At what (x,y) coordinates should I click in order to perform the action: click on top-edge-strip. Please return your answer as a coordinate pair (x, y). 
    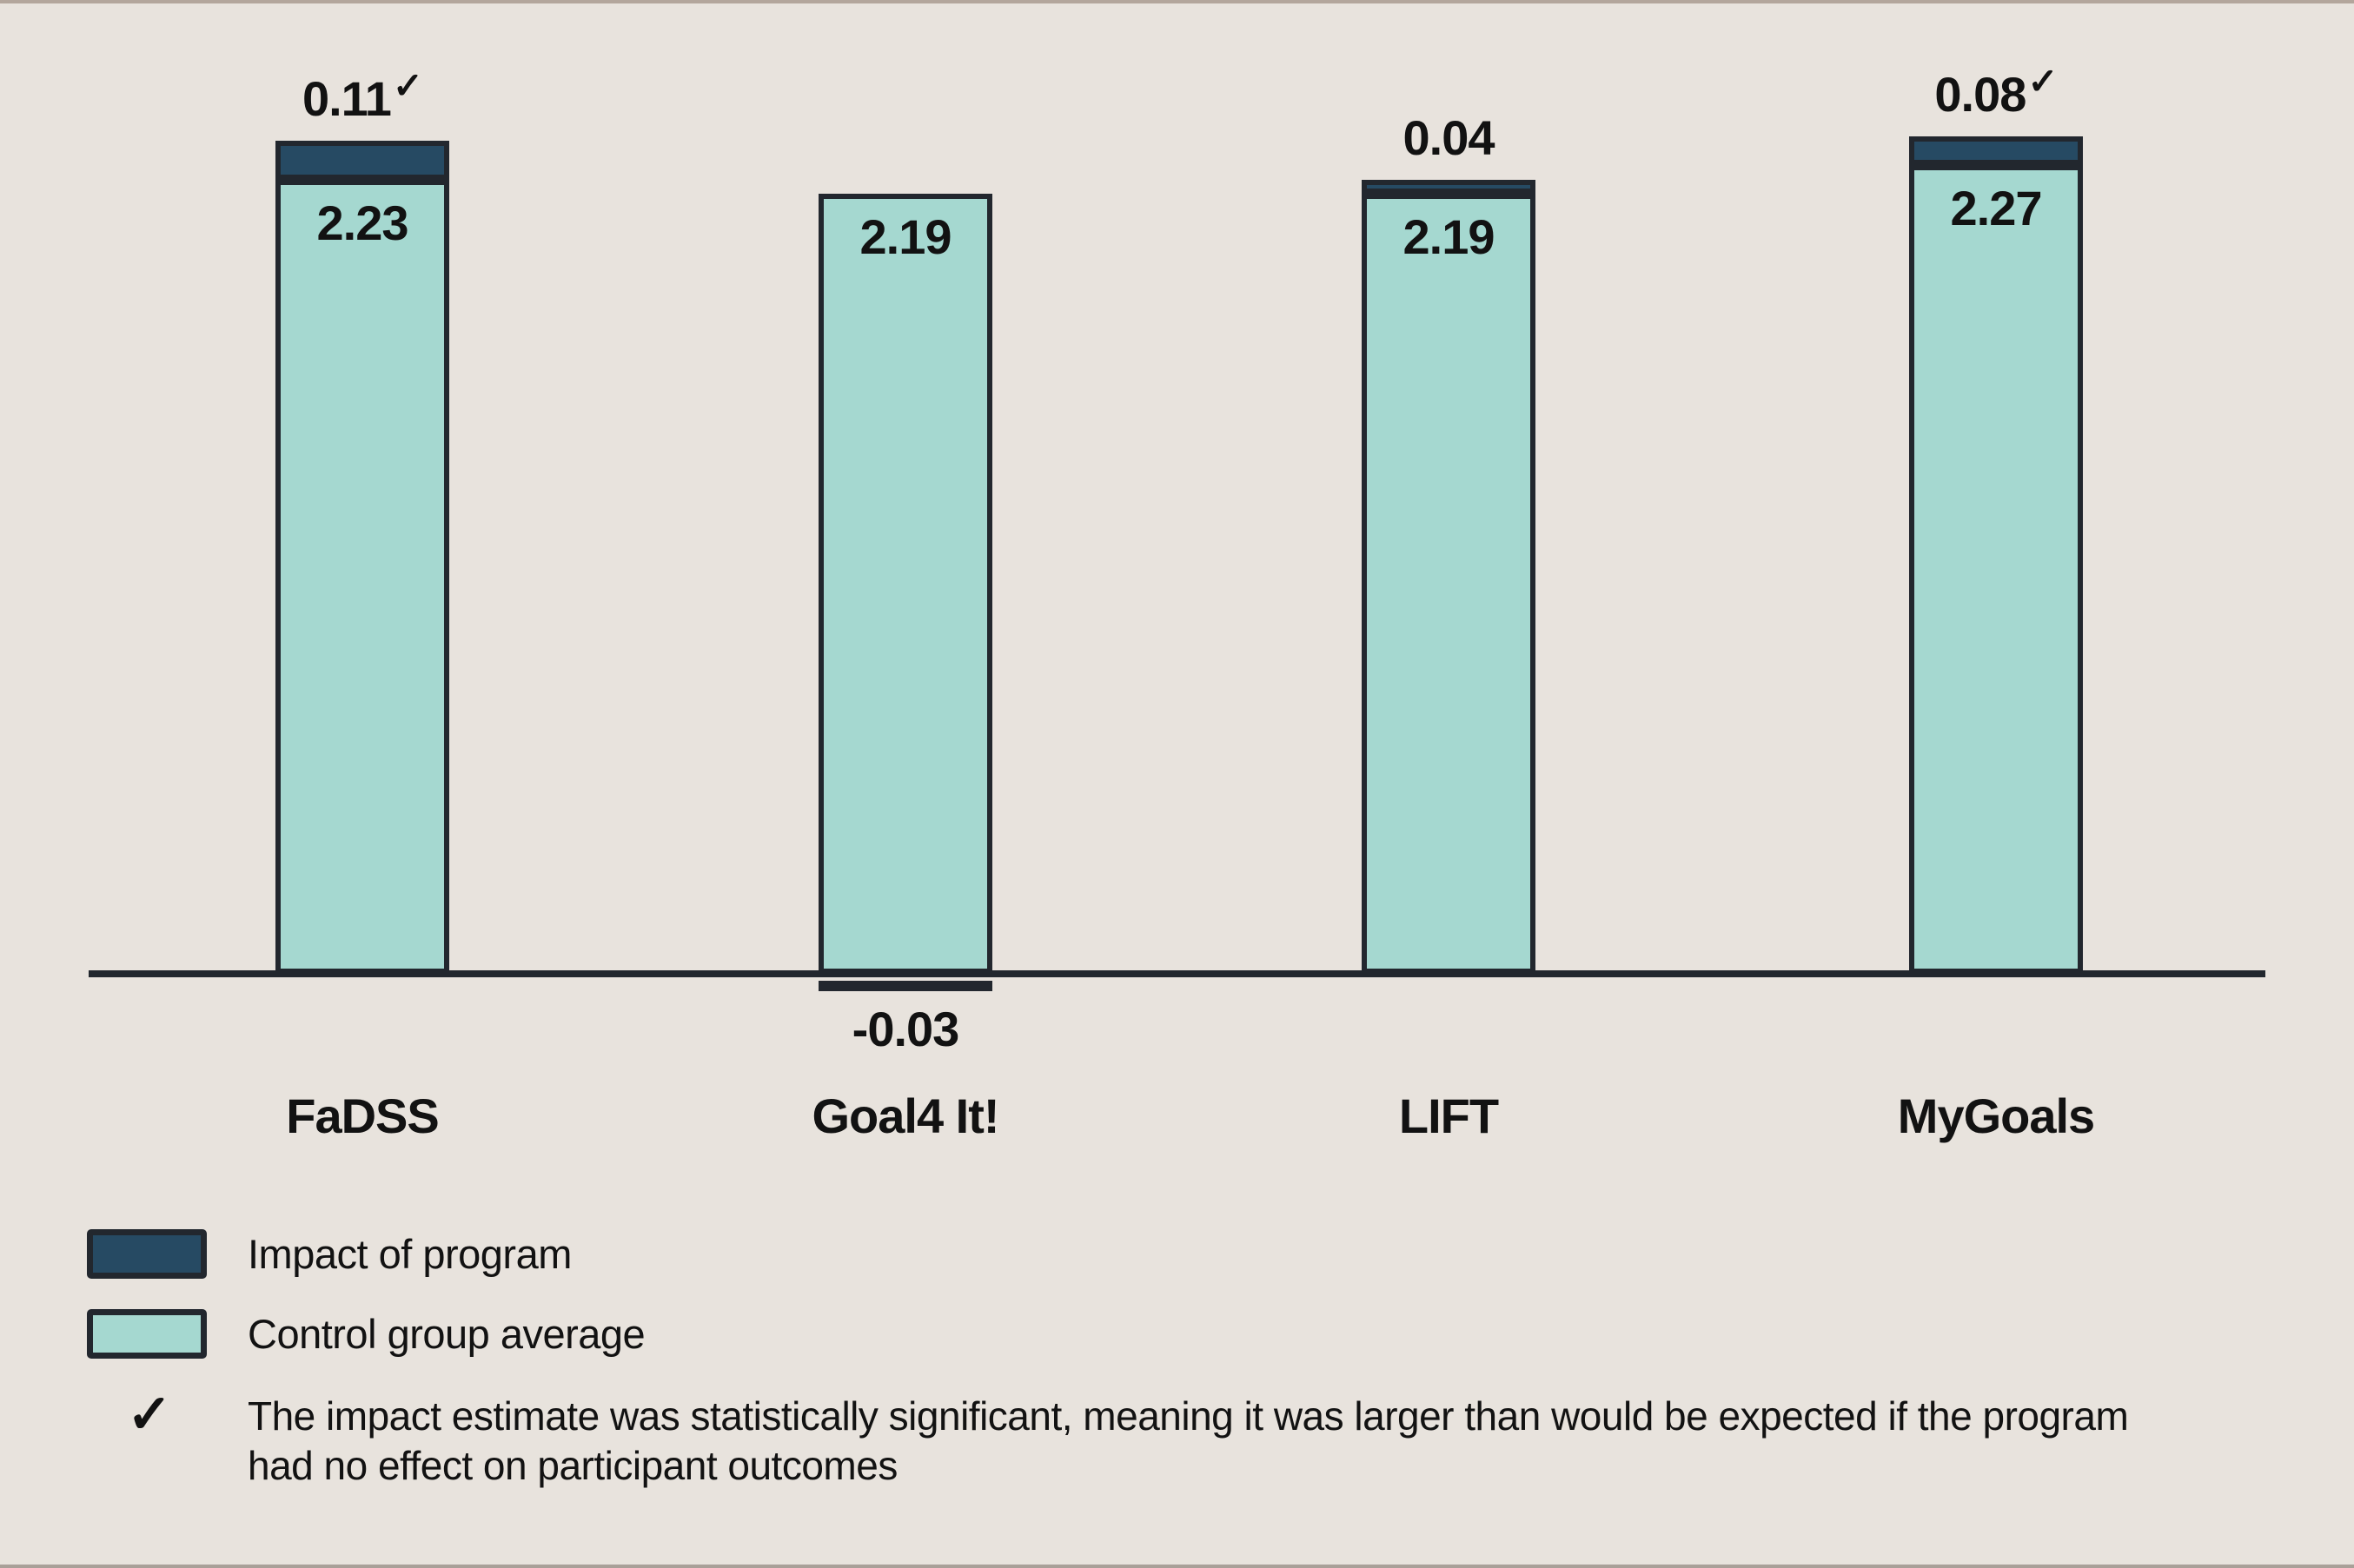
    Looking at the image, I should click on (1177, 1).